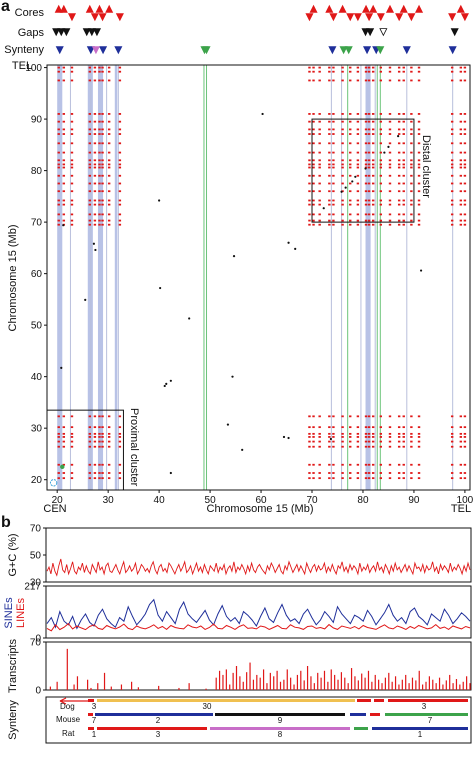  I want to click on synteny-marker, so click(367, 50).